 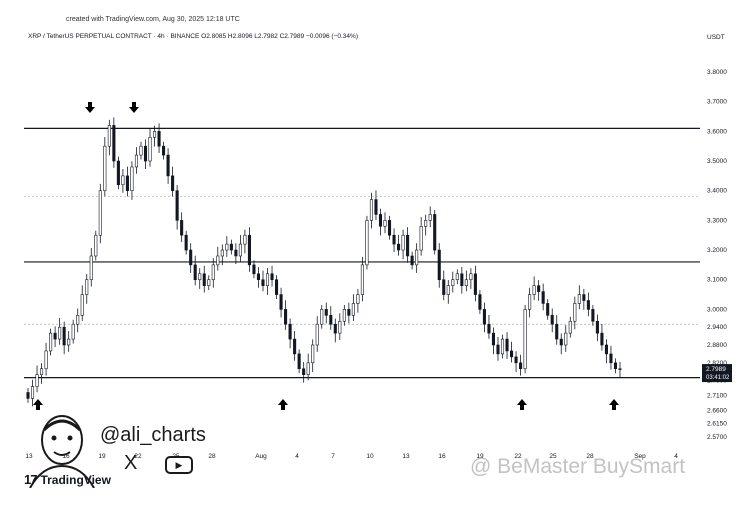 What do you see at coordinates (90, 107) in the screenshot?
I see `arrow-down-marker` at bounding box center [90, 107].